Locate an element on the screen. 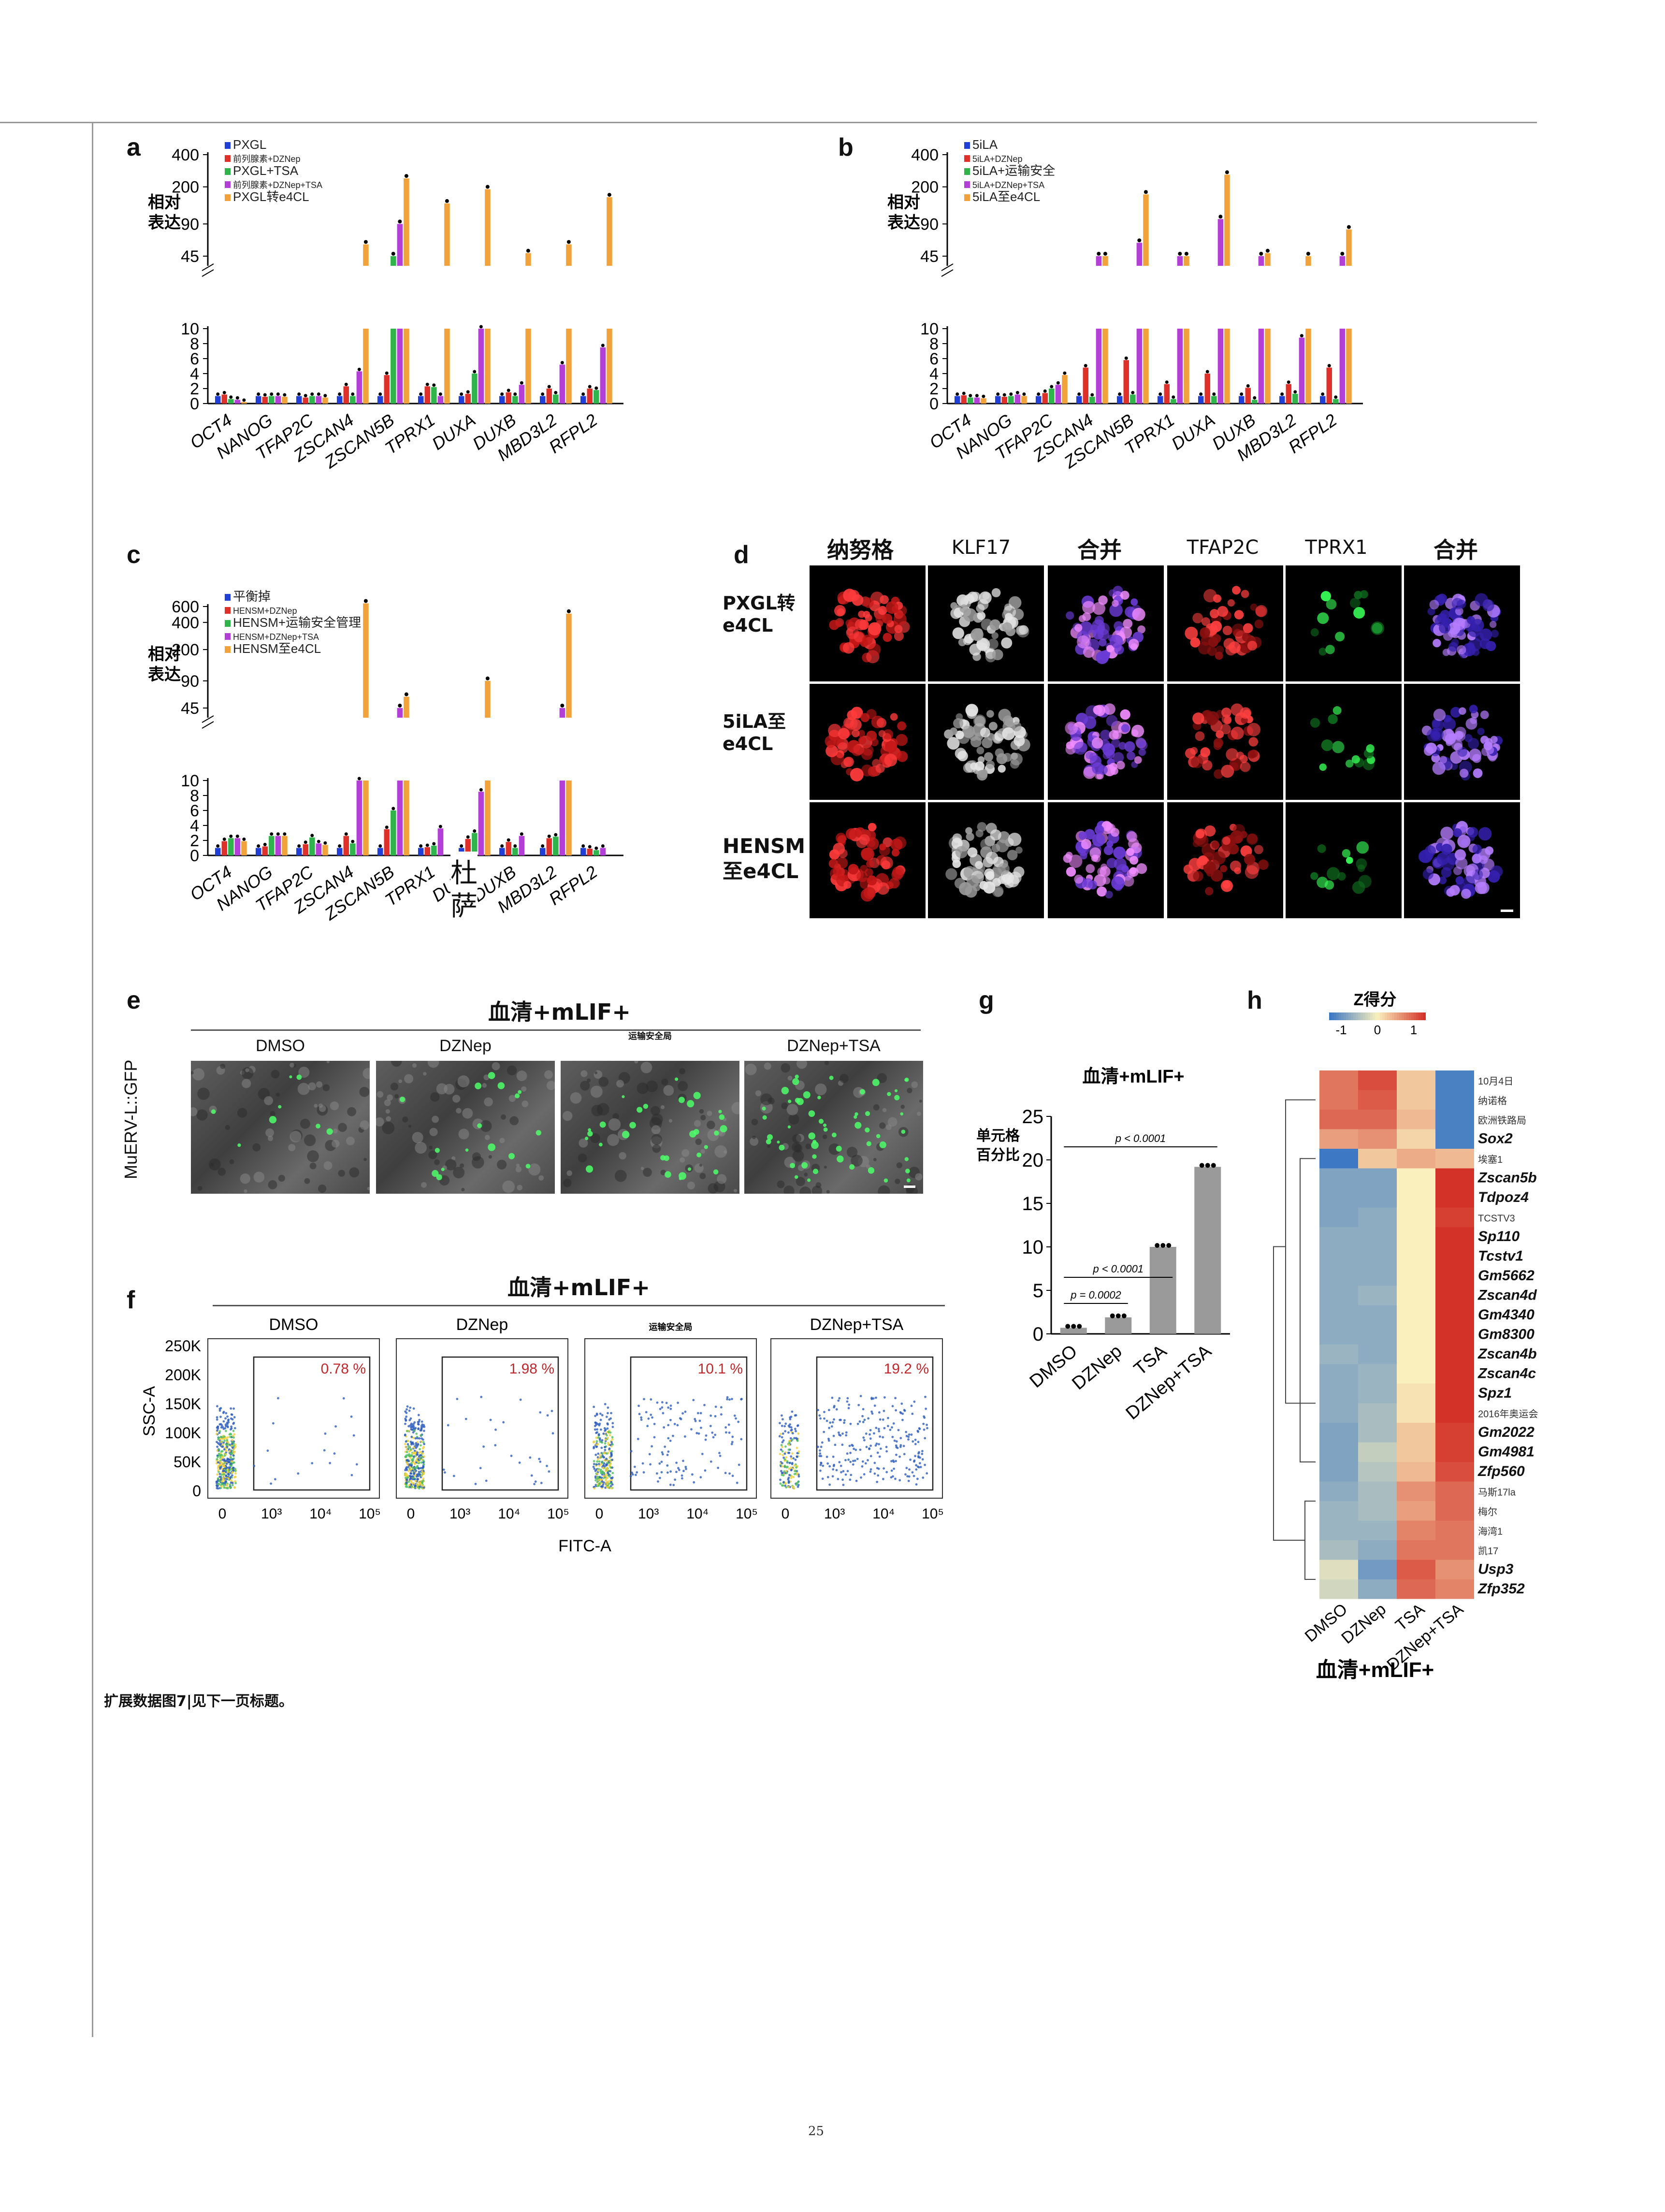 The width and height of the screenshot is (1665, 2212). gene-label: Zscan4d is located at coordinates (1507, 1295).